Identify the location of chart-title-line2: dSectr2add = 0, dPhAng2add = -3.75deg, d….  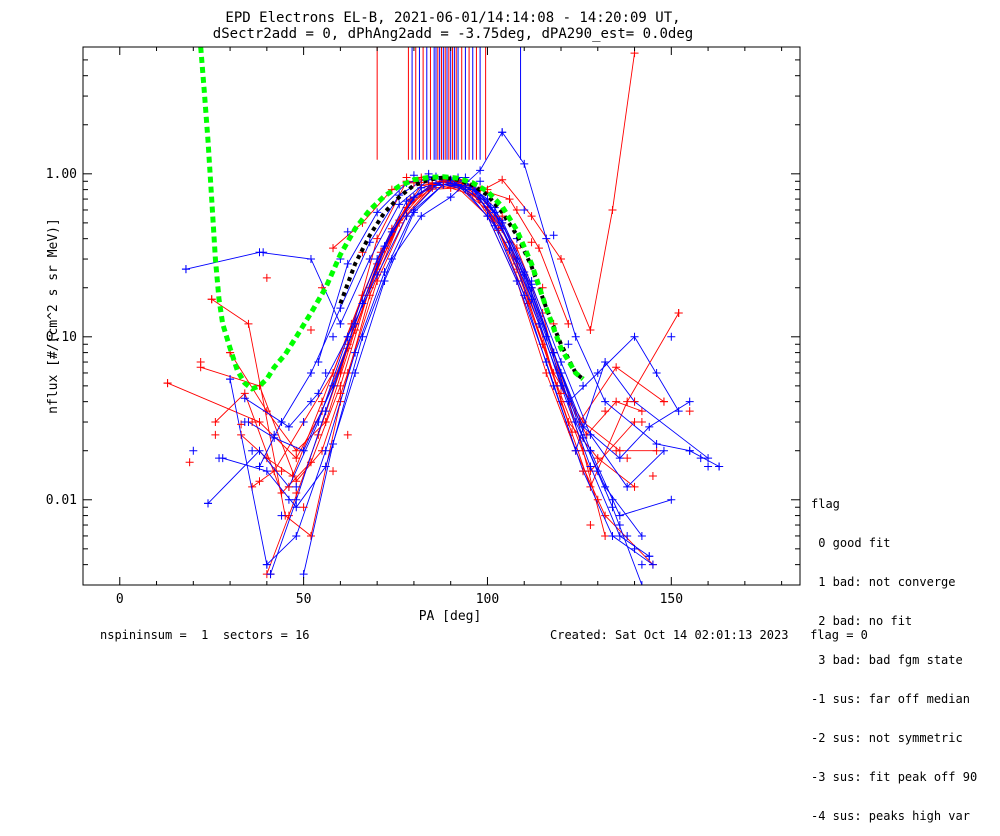
(453, 34).